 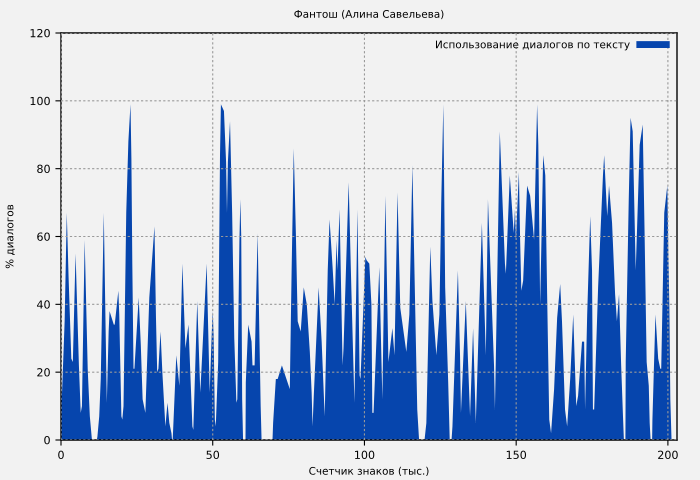 What do you see at coordinates (43, 236) in the screenshot?
I see `y-tick-label: 60` at bounding box center [43, 236].